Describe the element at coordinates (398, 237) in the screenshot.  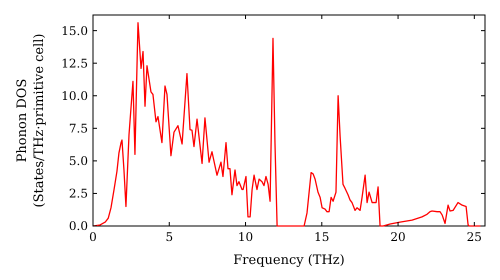
I see `x-tick-label: 20` at that location.